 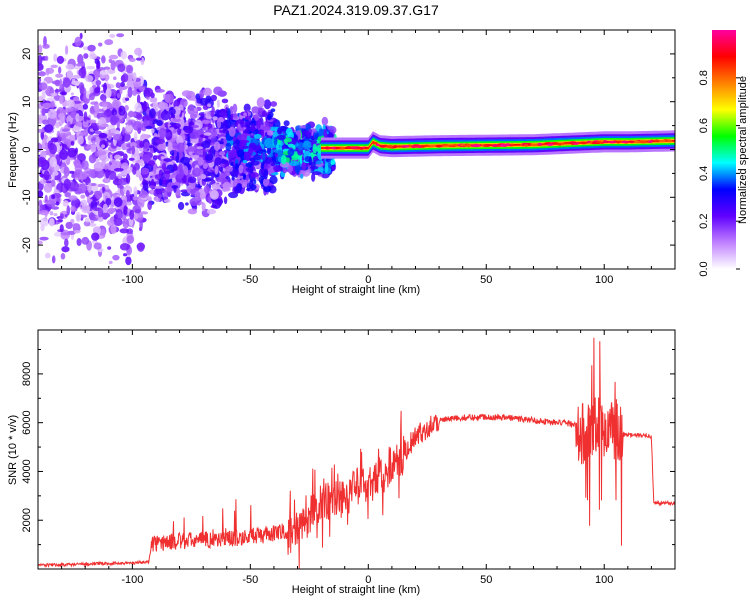 What do you see at coordinates (27, 54) in the screenshot?
I see `spectrogram-y-tick-label: 20` at bounding box center [27, 54].